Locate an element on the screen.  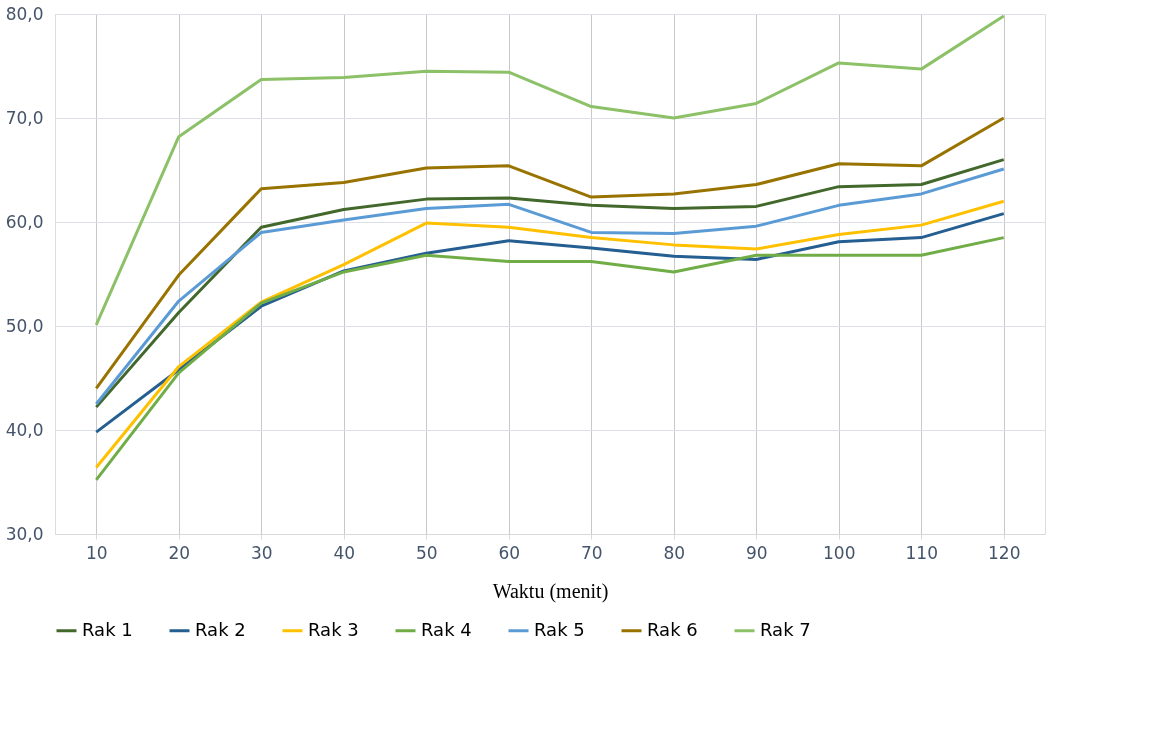
y-tick-label: 40,0 is located at coordinates (24, 429).